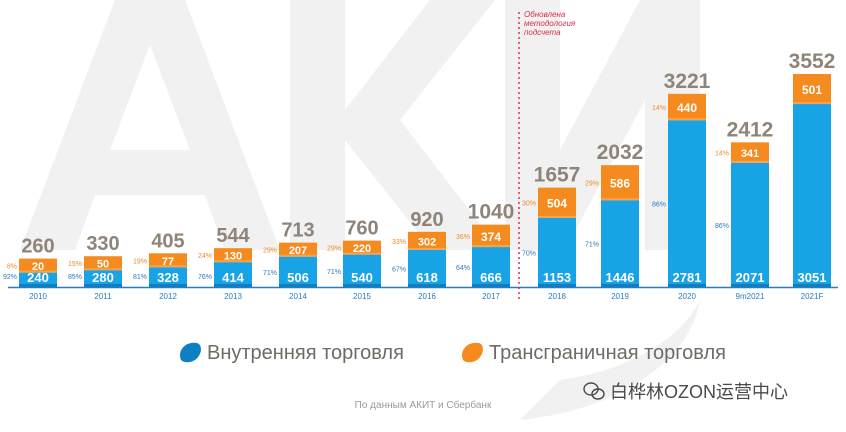 This screenshot has height=432, width=846. Describe the element at coordinates (812, 296) in the screenshot. I see `category-label: 2021F` at that location.